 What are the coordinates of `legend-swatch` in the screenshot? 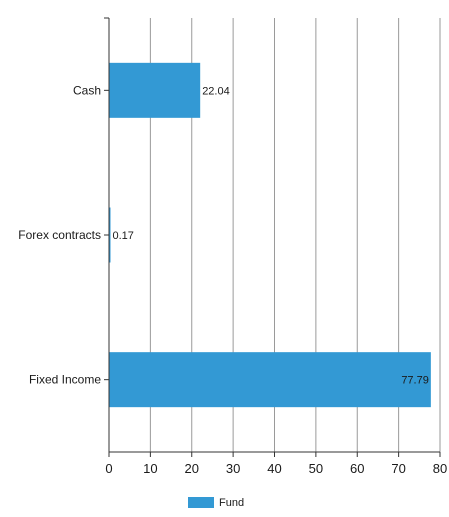 It's located at (201, 502).